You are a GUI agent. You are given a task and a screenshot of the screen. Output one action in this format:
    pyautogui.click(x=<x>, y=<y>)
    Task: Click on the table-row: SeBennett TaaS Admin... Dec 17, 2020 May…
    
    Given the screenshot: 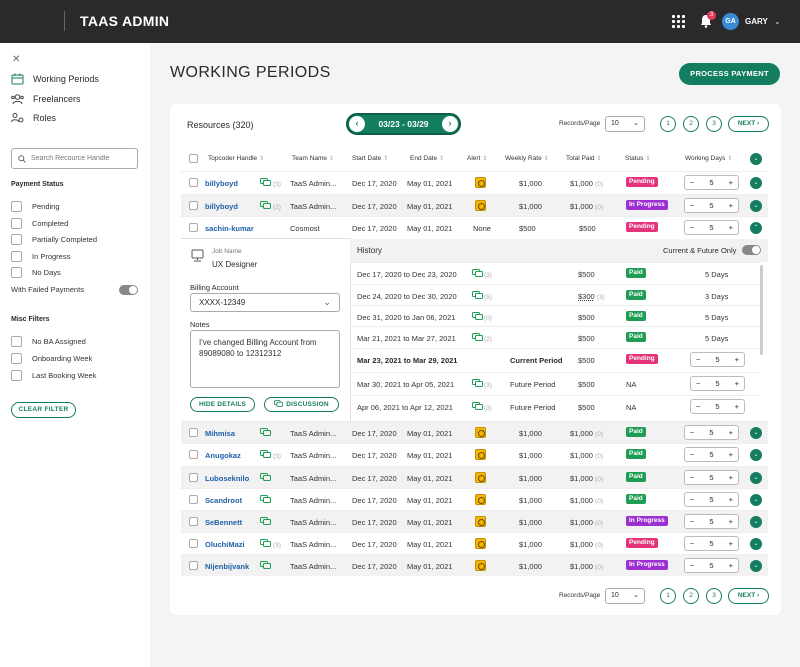 What is the action you would take?
    pyautogui.click(x=474, y=521)
    